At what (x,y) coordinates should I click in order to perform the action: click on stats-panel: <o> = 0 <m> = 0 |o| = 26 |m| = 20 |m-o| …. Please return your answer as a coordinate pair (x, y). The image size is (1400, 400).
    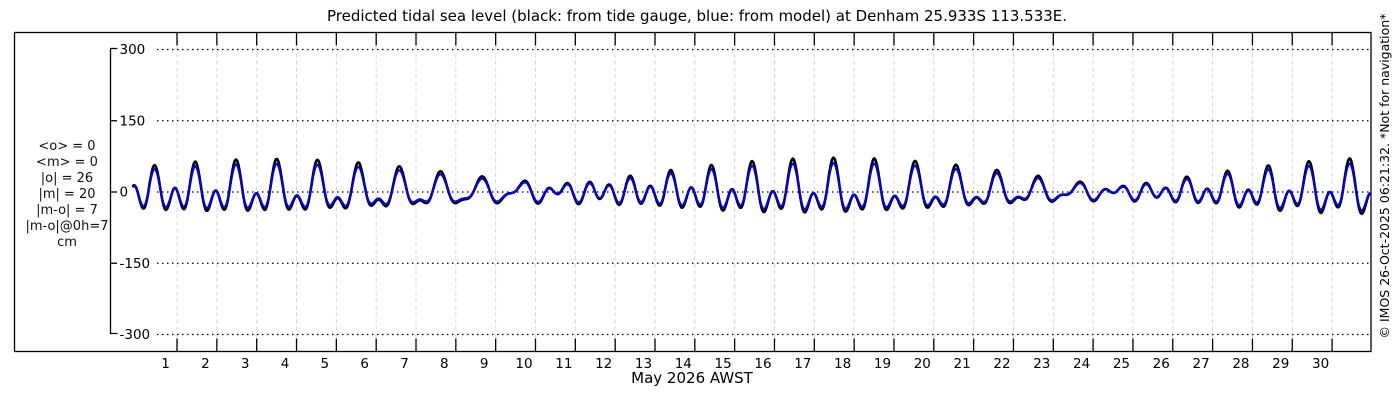
    Looking at the image, I should click on (67, 195).